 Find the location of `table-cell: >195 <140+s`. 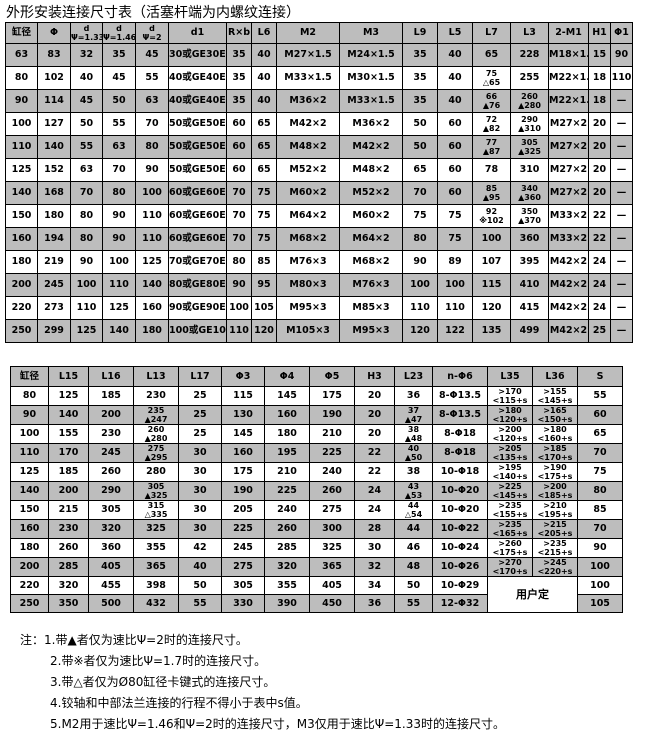

table-cell: >195 <140+s is located at coordinates (510, 472).